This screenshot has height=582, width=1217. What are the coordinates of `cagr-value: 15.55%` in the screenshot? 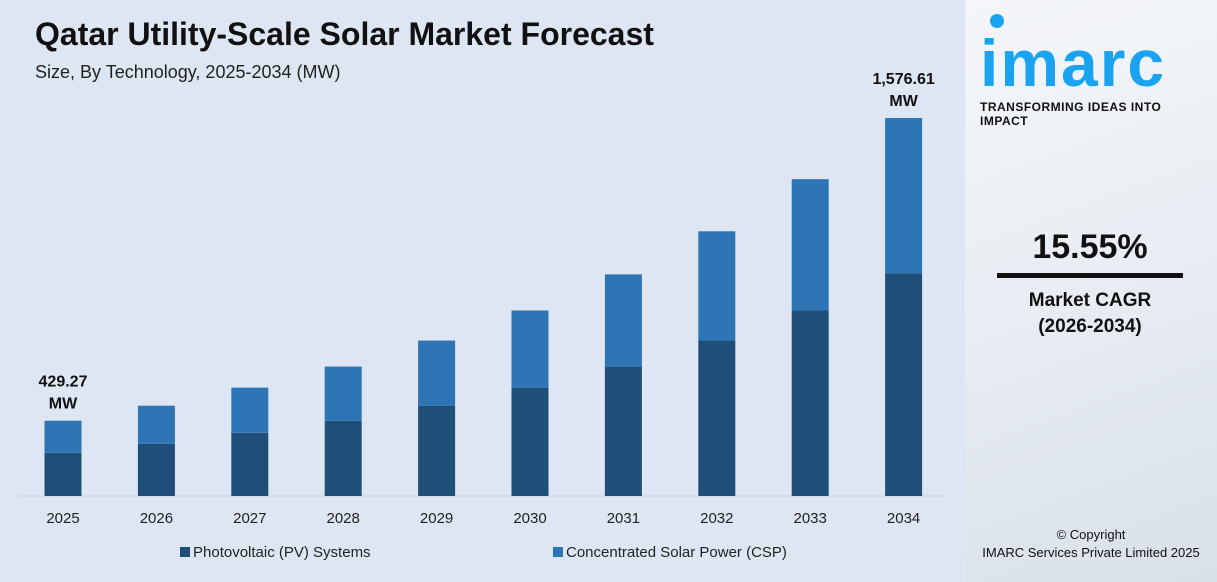 It's located at (1090, 247).